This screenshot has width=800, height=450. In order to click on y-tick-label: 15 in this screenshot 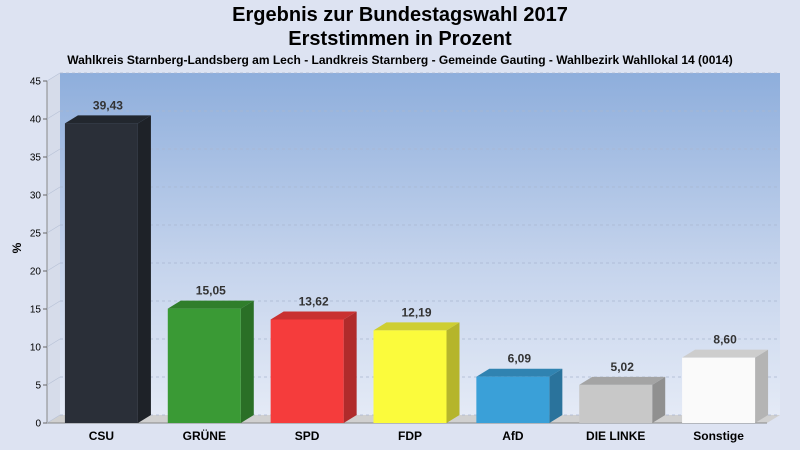, I will do `click(36, 310)`.